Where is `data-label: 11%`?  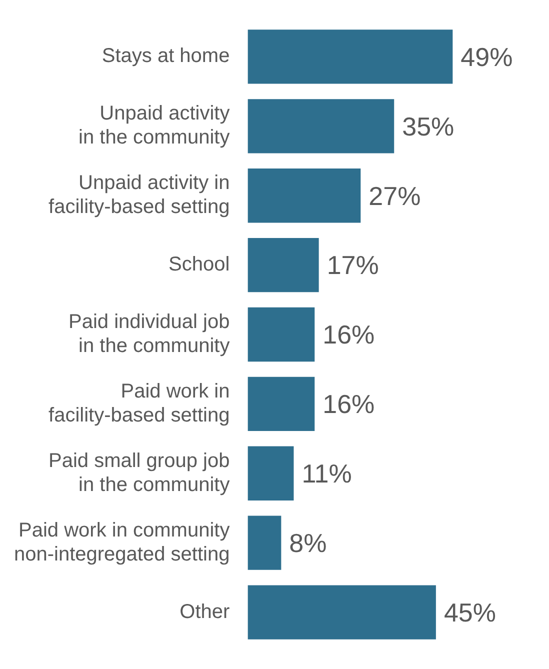
data-label: 11% is located at coordinates (327, 473).